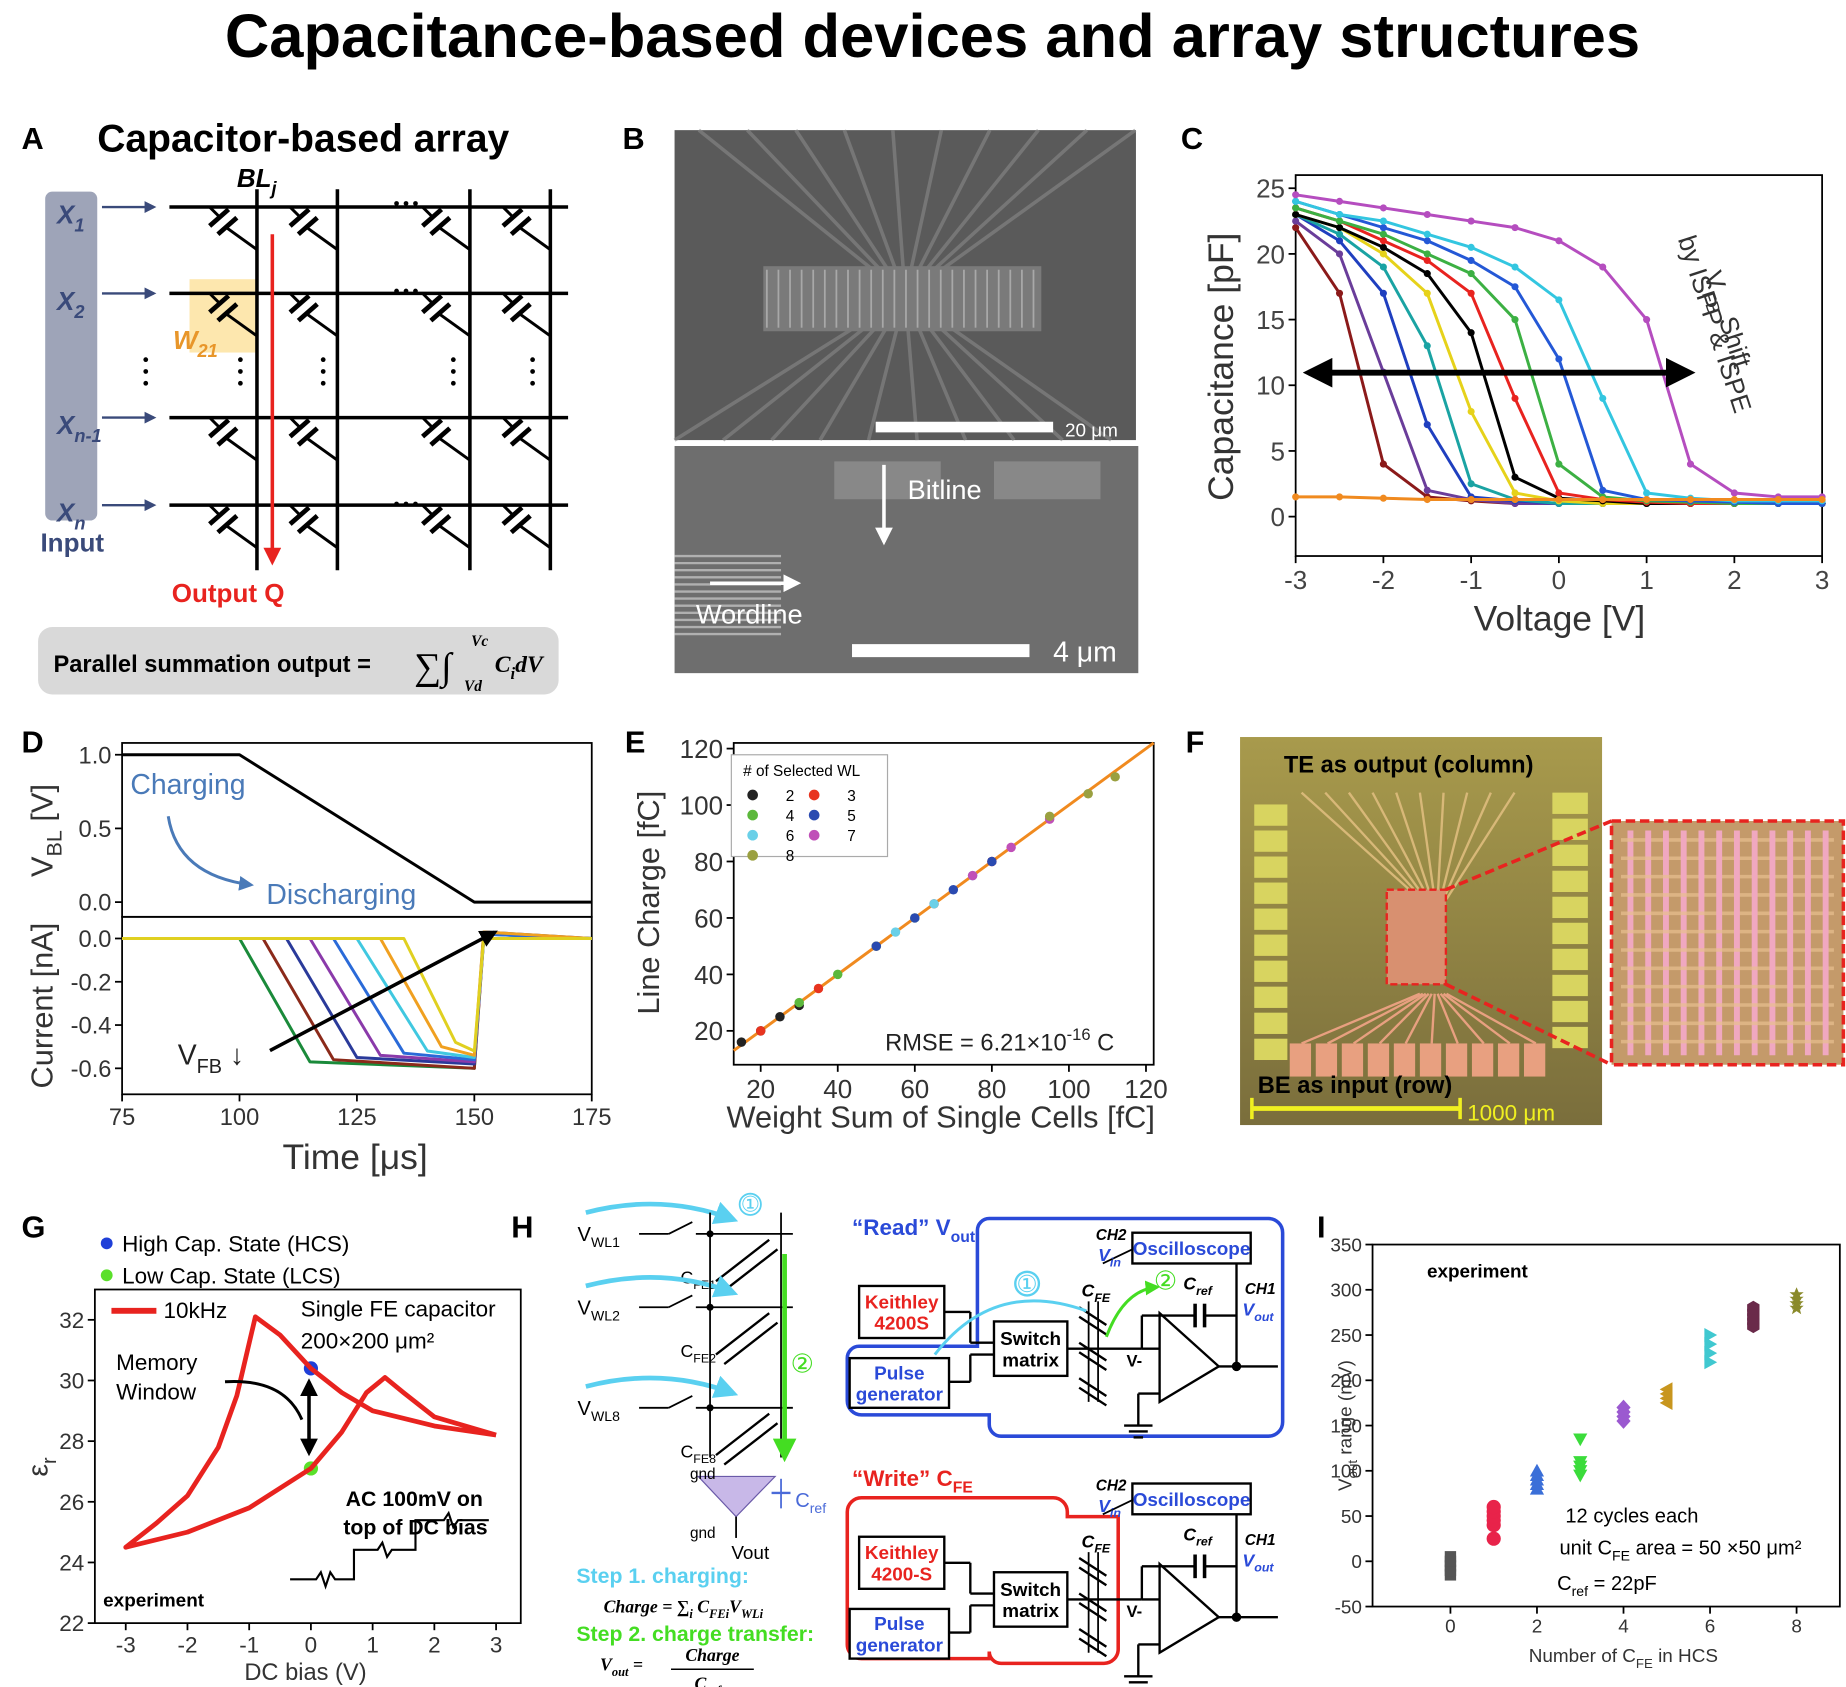 This screenshot has height=1687, width=1846. What do you see at coordinates (790, 796) in the screenshot?
I see `legend-label: 2` at bounding box center [790, 796].